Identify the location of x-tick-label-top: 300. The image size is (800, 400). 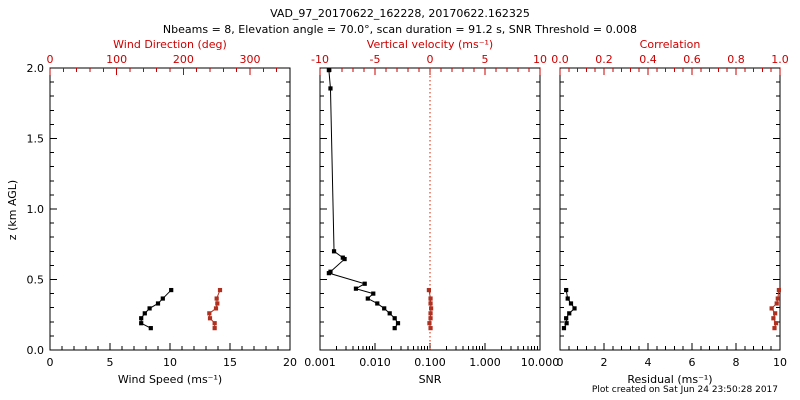
(250, 59).